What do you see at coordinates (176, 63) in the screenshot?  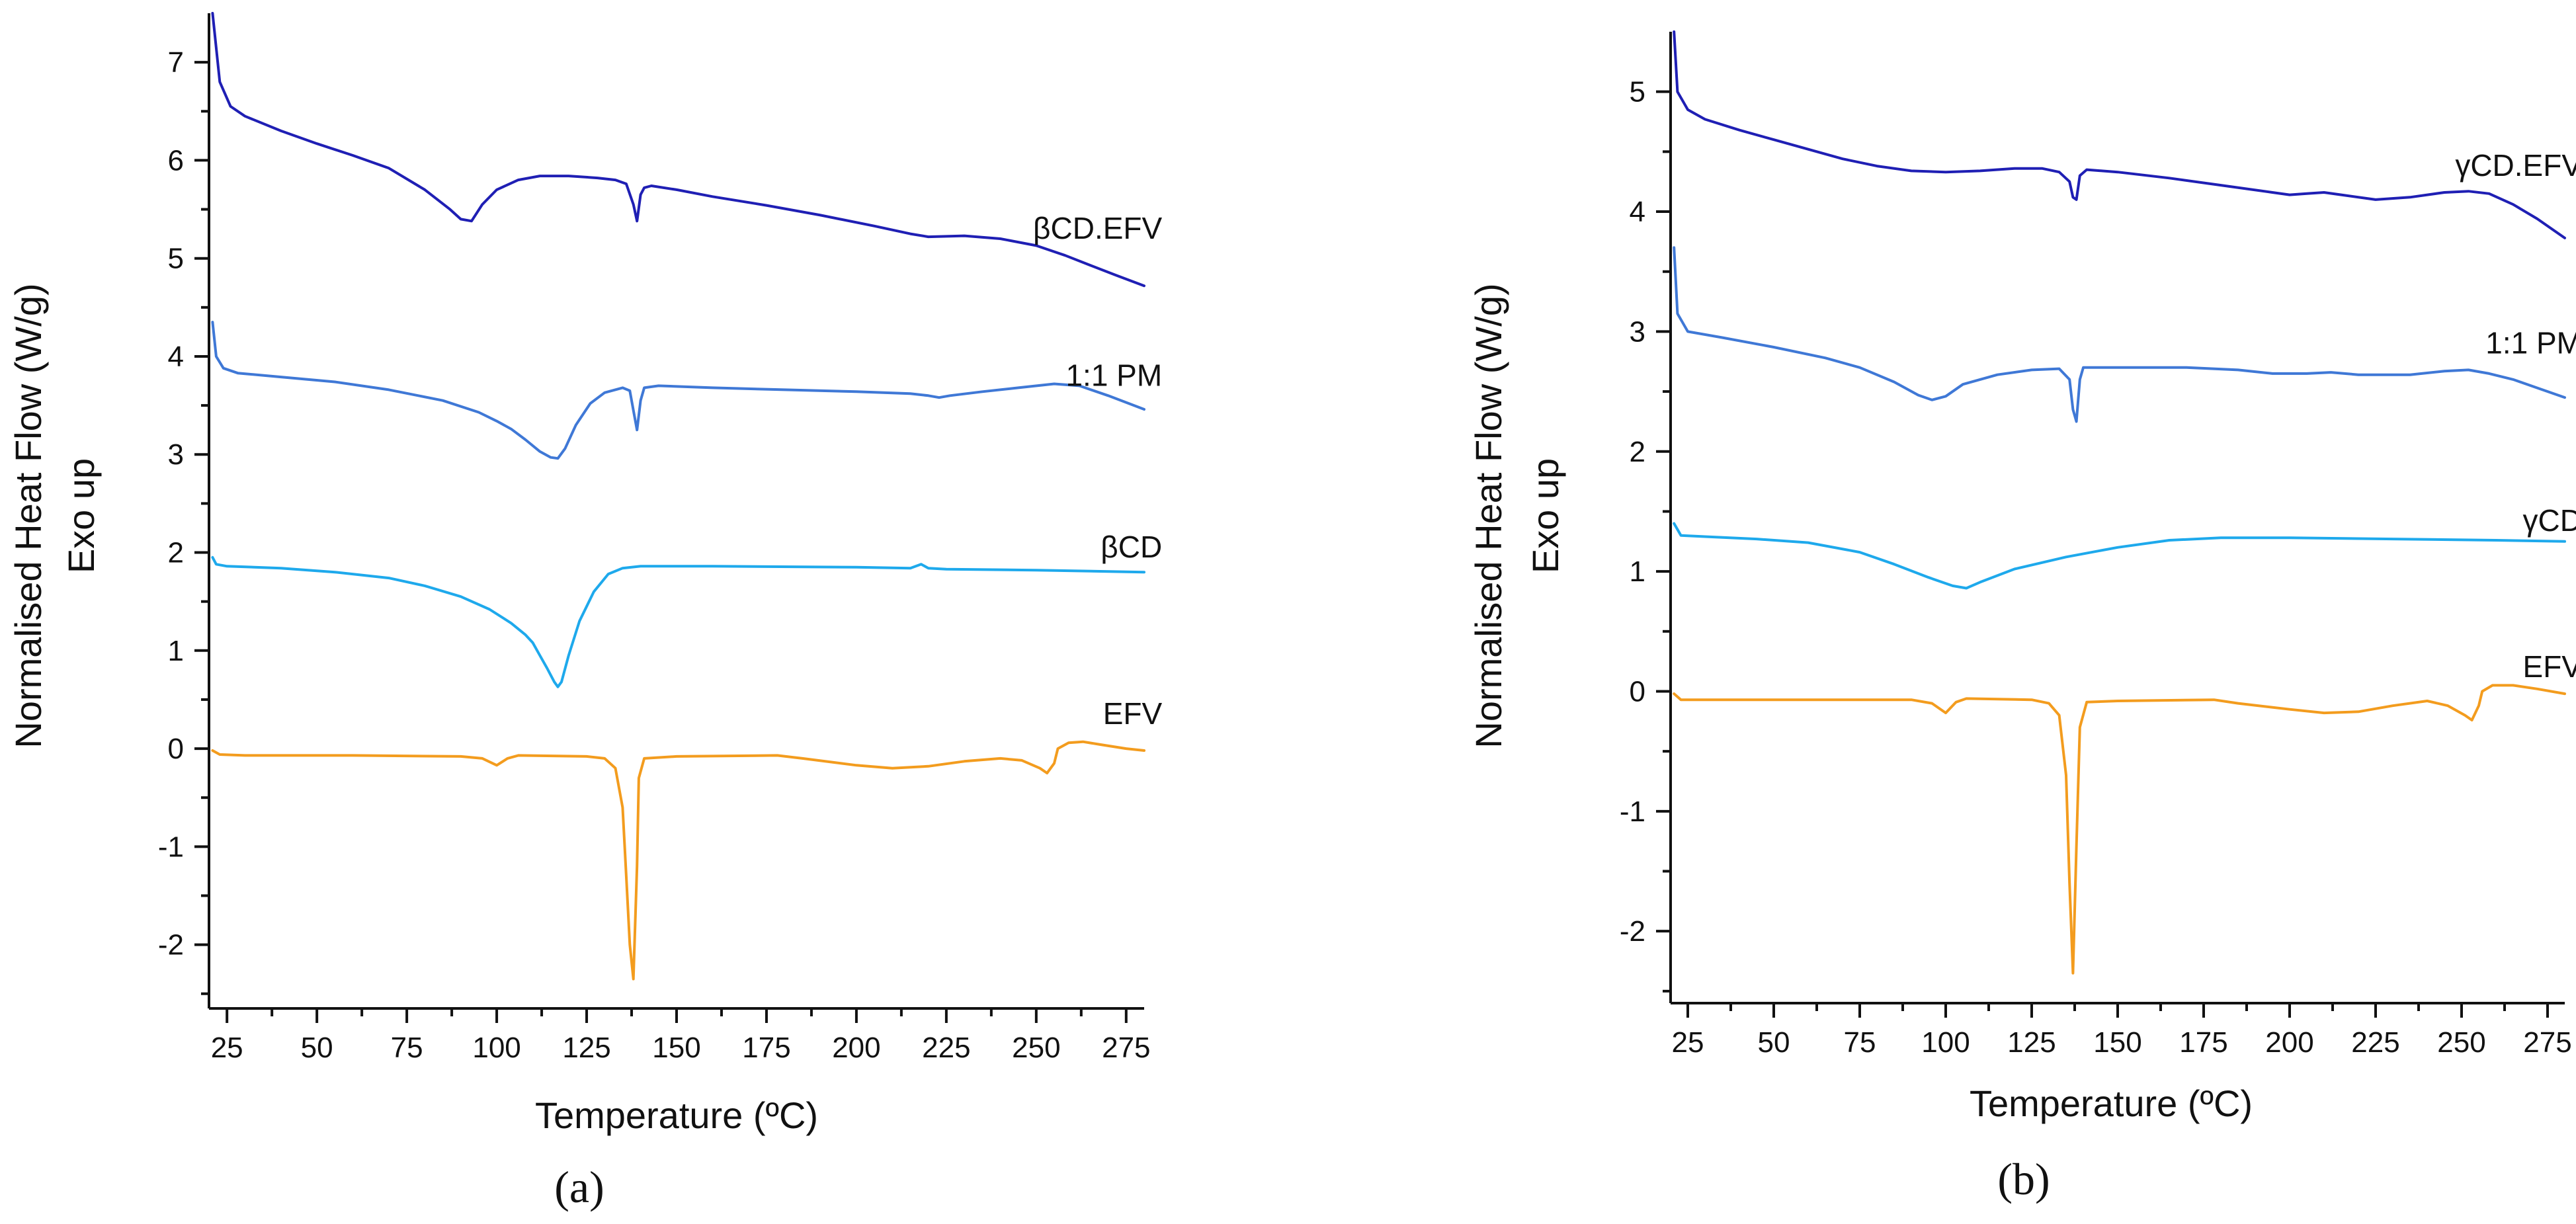 I see `y-tick-label: 7` at bounding box center [176, 63].